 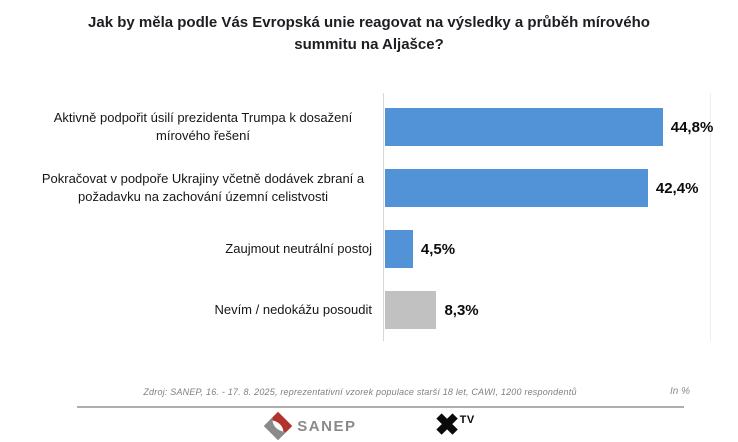 What do you see at coordinates (710, 217) in the screenshot?
I see `plot-area-right-border` at bounding box center [710, 217].